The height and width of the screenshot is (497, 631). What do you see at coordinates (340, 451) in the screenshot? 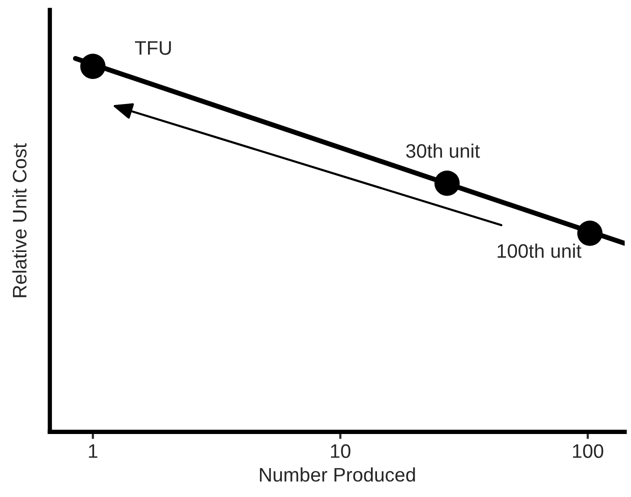
I see `x-tick-label: 10` at bounding box center [340, 451].